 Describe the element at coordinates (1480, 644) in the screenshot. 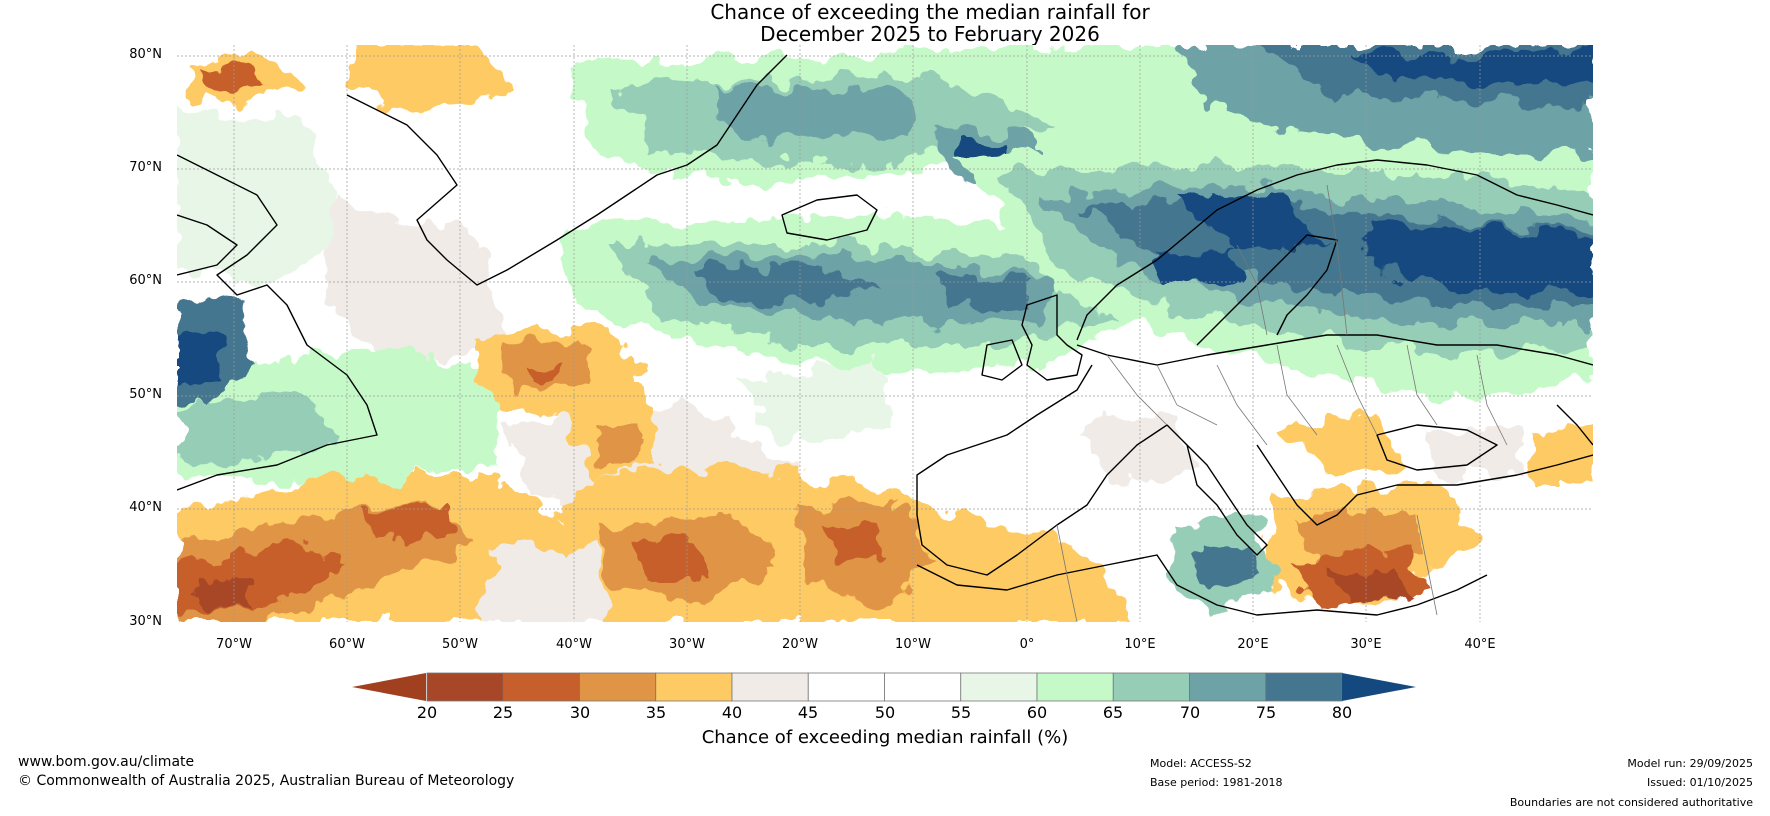

I see `lon-label-40e: 40°E` at that location.